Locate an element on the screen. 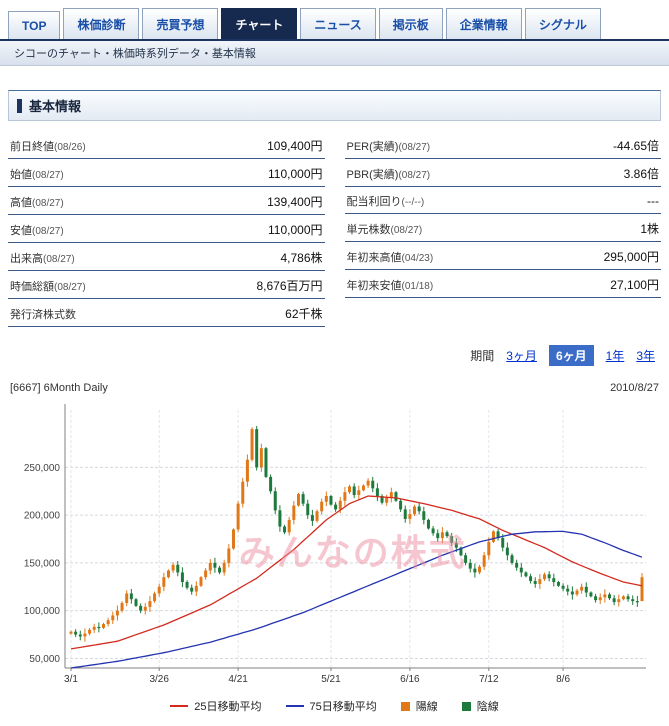 This screenshot has height=726, width=669. info-label: 高値(08/27) is located at coordinates (37, 203).